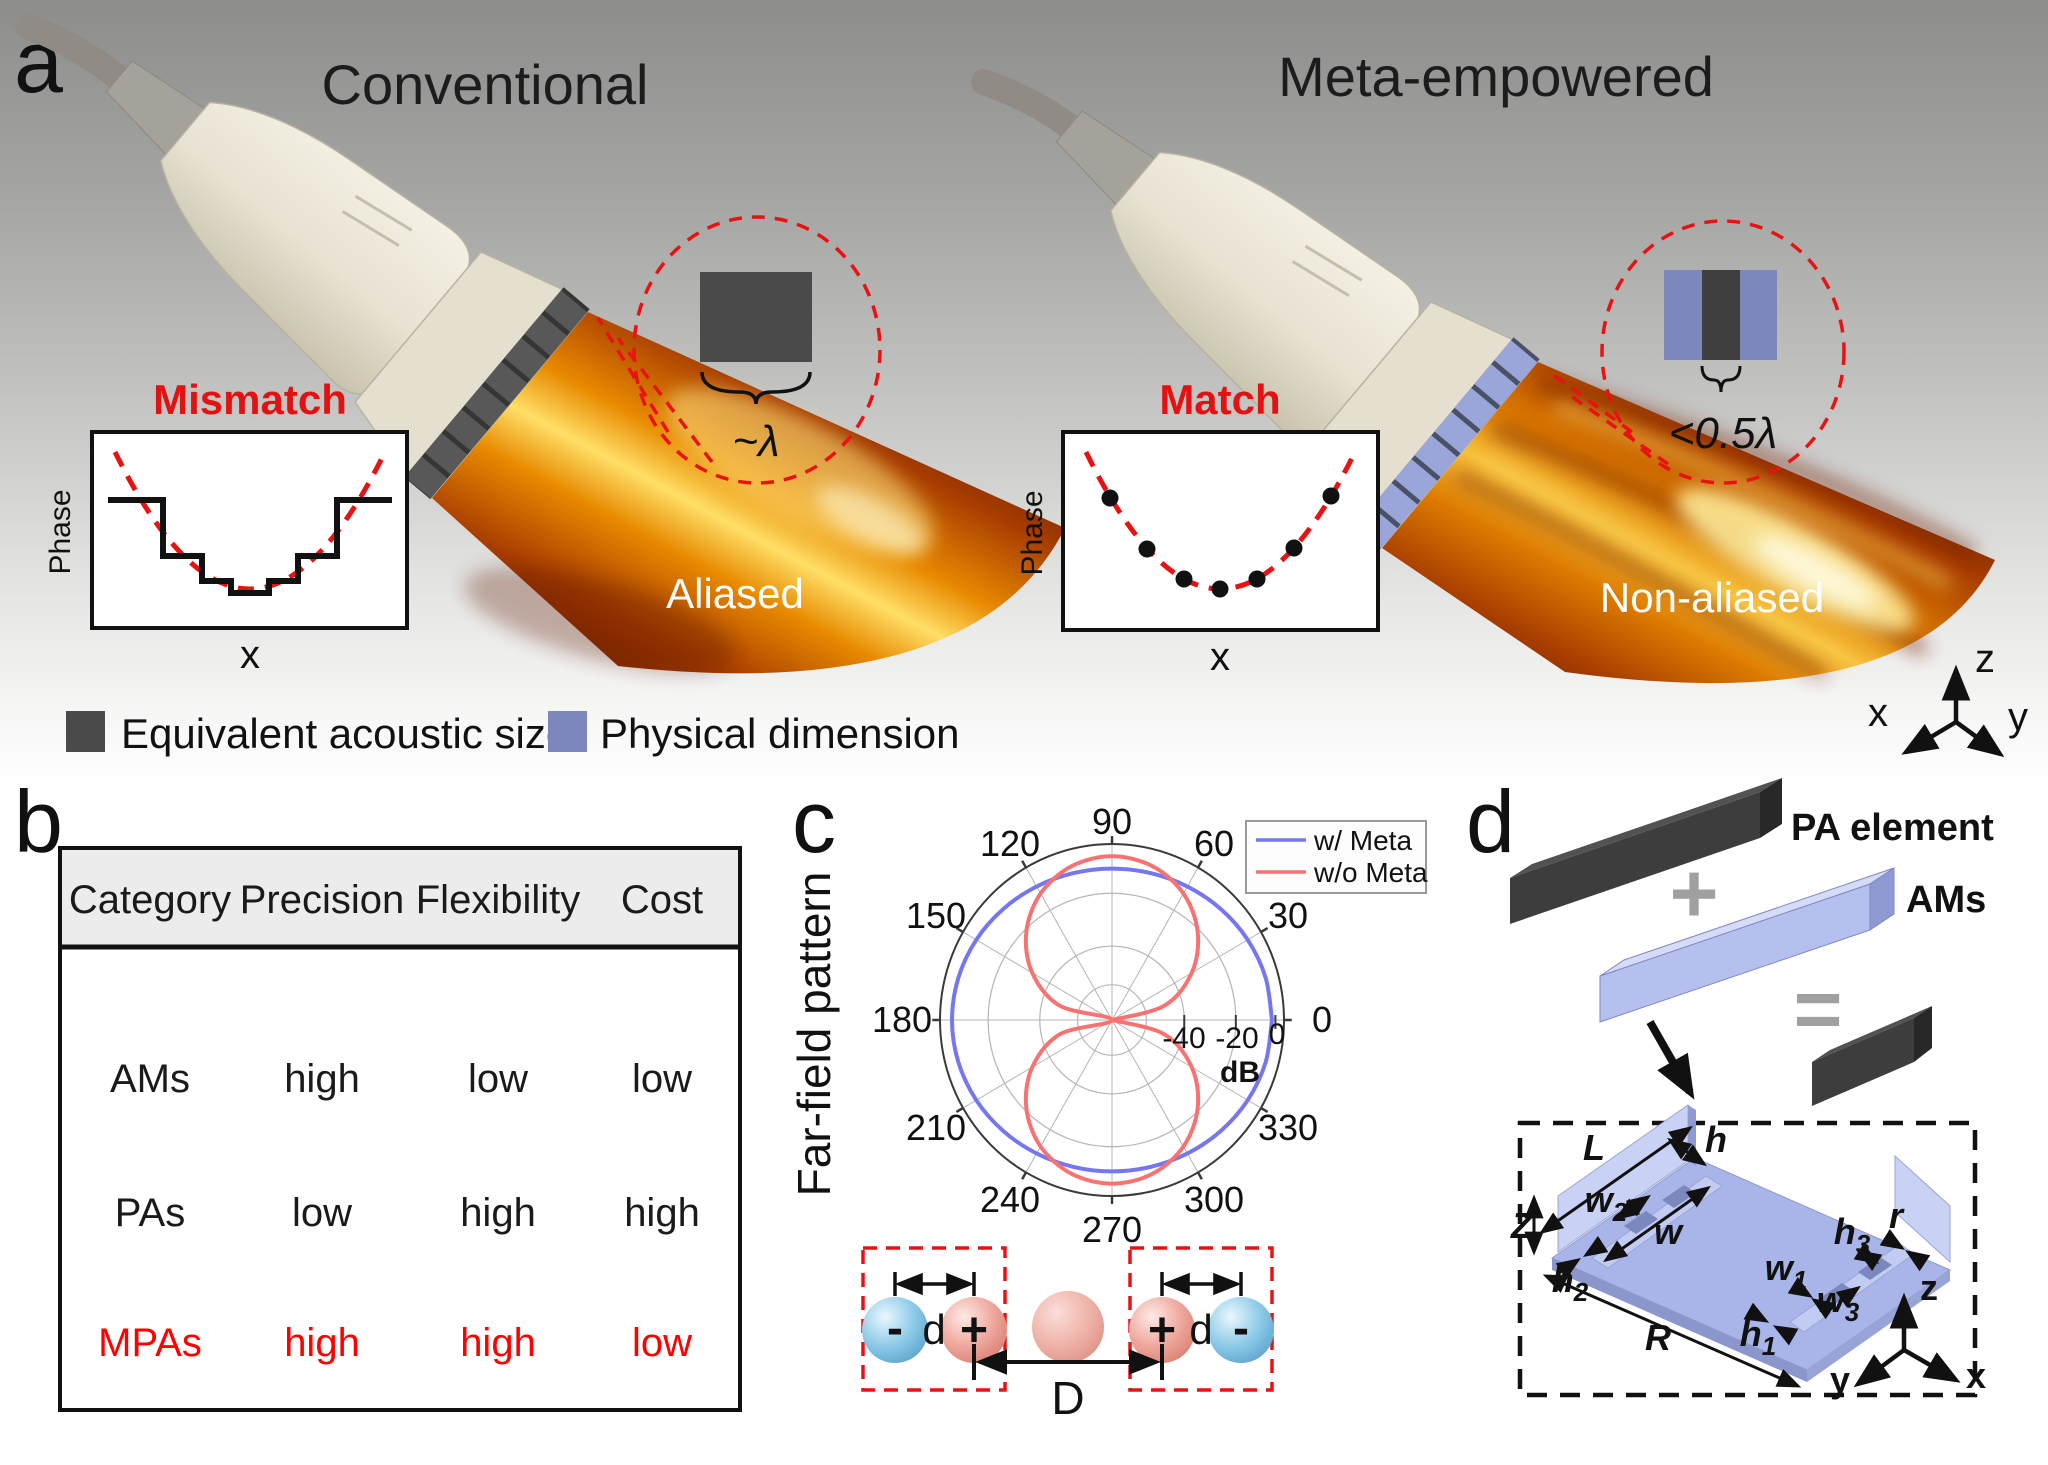 The image size is (2048, 1465). Describe the element at coordinates (780, 733) in the screenshot. I see `legend-label-physical: Physical dimension` at that location.